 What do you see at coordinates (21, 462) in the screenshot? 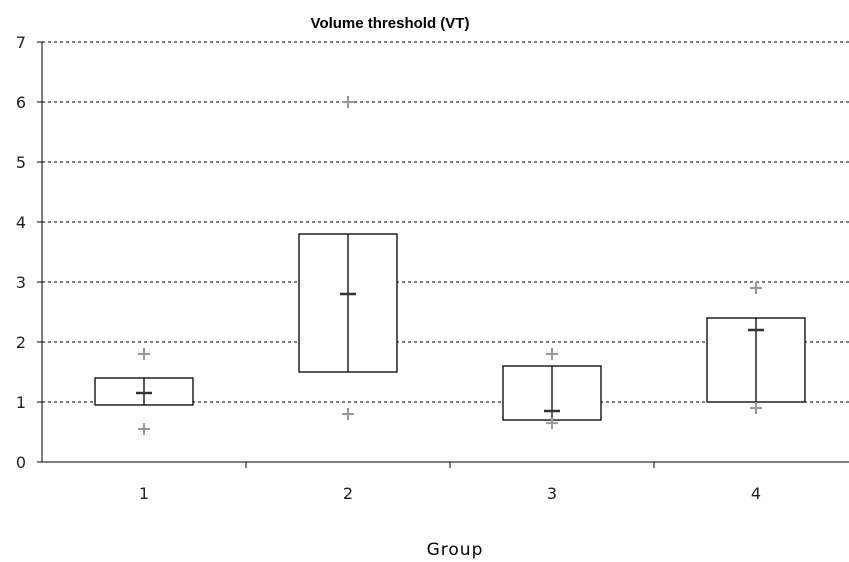
I see `y-tick-label: 0` at bounding box center [21, 462].